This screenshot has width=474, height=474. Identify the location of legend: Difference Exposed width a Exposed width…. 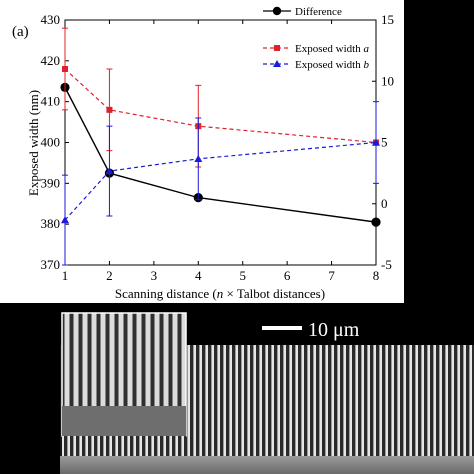
(316, 38).